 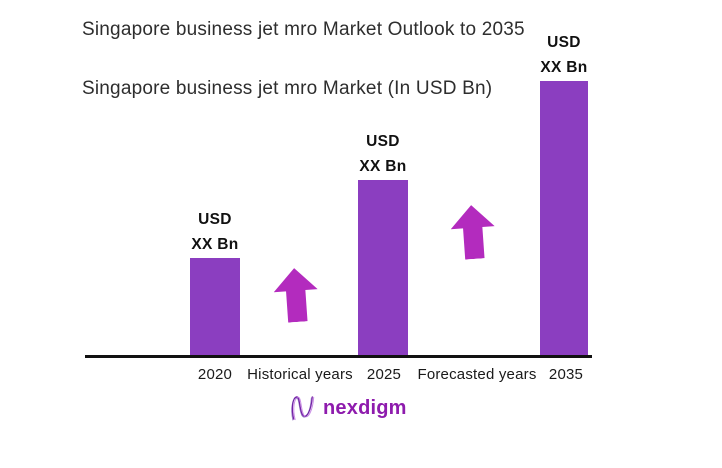 What do you see at coordinates (383, 268) in the screenshot?
I see `bar-2025` at bounding box center [383, 268].